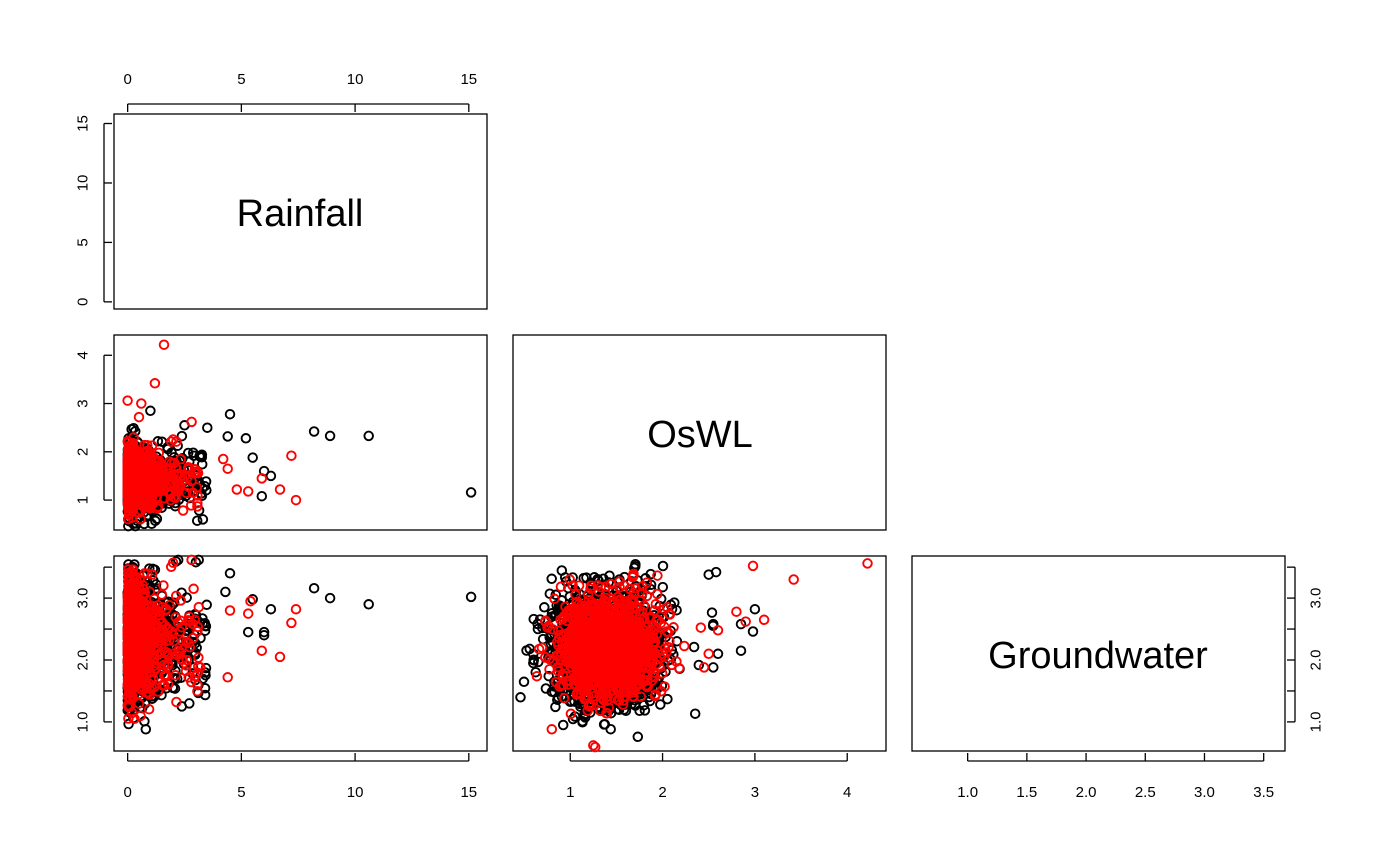  What do you see at coordinates (300, 653) in the screenshot?
I see `panel-rainfall-vs-groundwater` at bounding box center [300, 653].